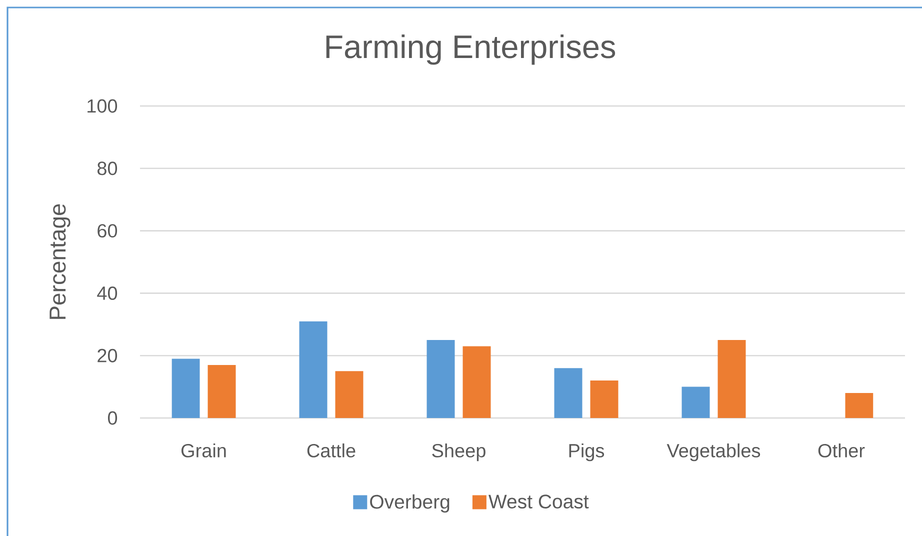  What do you see at coordinates (103, 106) in the screenshot?
I see `y-tick-label: 100` at bounding box center [103, 106].